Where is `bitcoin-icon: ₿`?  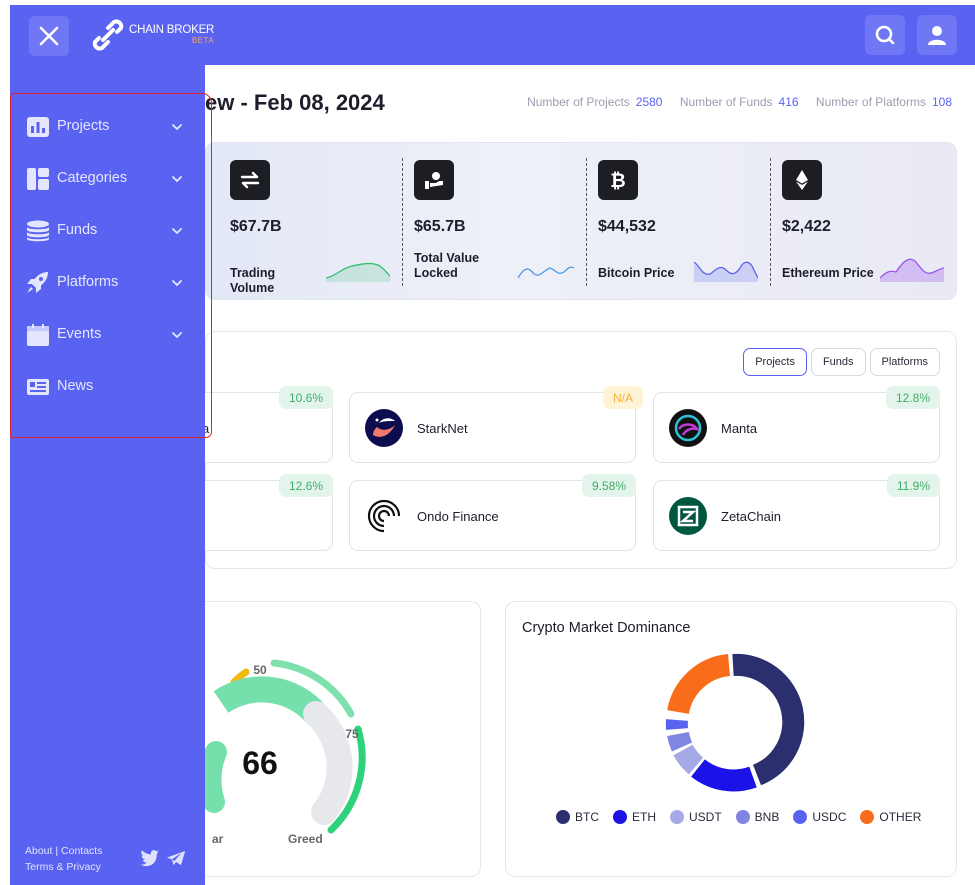 bitcoin-icon: ₿ is located at coordinates (618, 180).